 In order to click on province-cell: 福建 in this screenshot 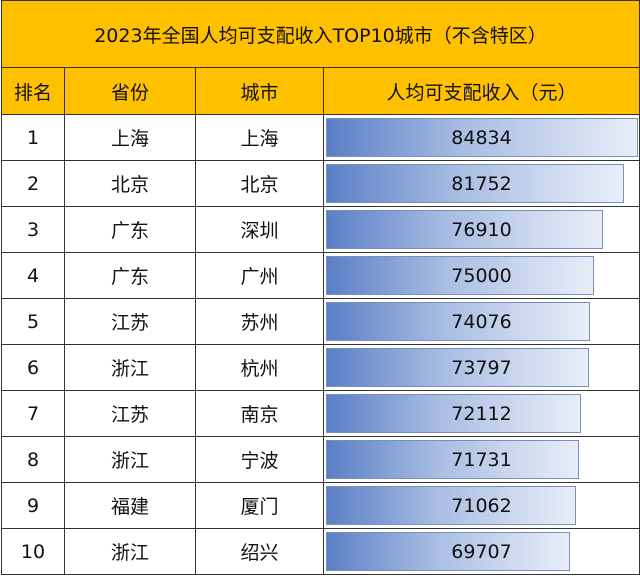, I will do `click(130, 505)`.